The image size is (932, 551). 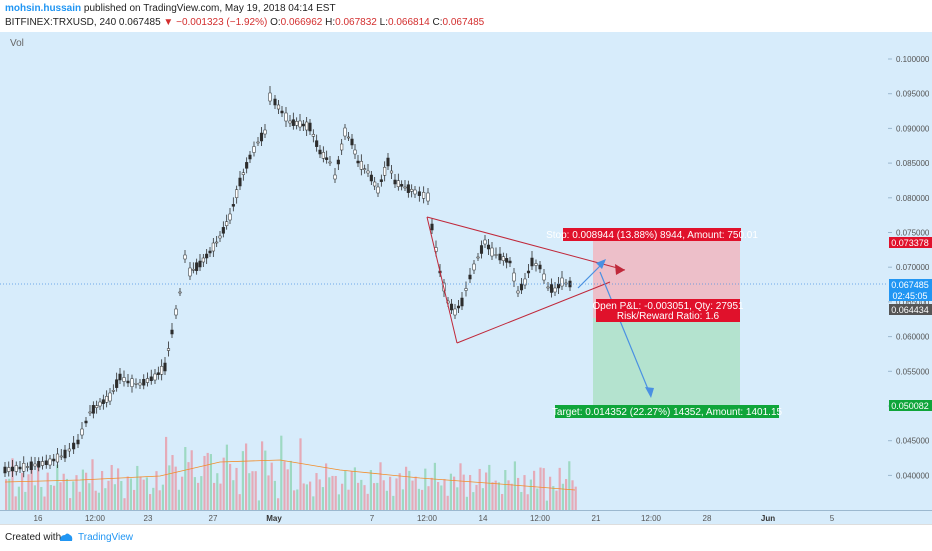 I want to click on time-tick-label: 12:00, so click(x=427, y=518).